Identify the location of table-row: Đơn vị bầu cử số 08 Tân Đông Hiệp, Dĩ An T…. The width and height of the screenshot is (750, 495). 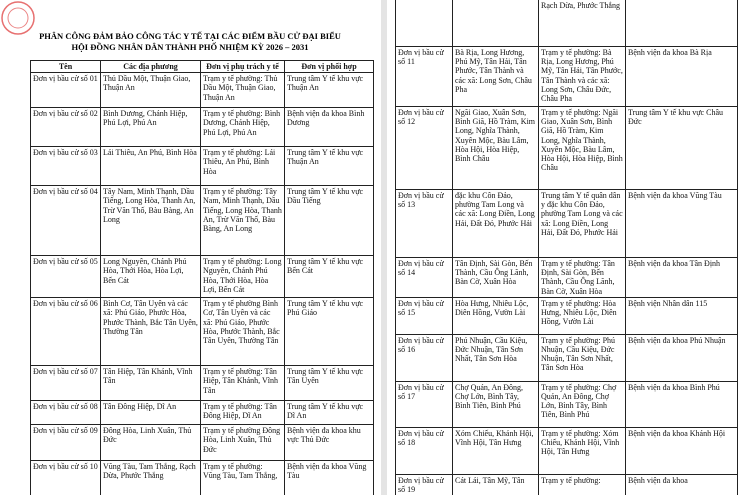
(202, 413).